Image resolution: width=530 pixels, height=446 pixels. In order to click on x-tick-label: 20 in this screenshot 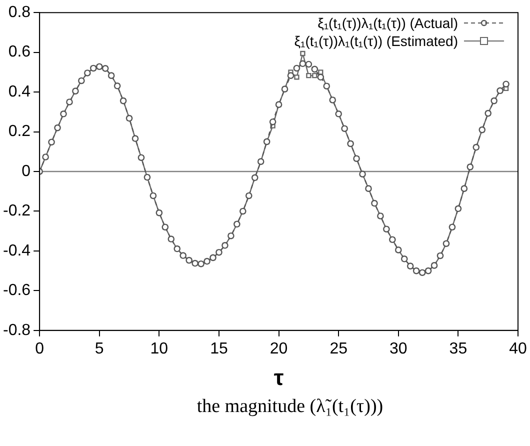, I will do `click(279, 349)`.